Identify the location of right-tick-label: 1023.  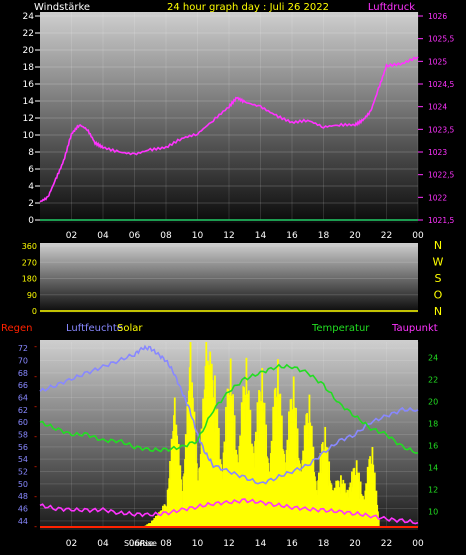
(437, 152).